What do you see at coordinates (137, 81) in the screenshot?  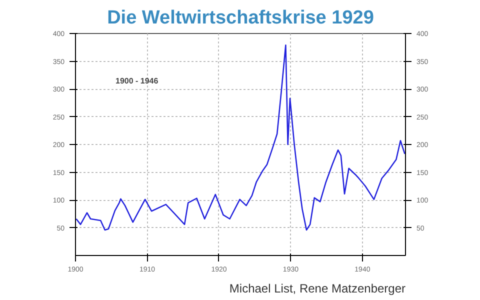 I see `annotation: 1900 - 1946` at bounding box center [137, 81].